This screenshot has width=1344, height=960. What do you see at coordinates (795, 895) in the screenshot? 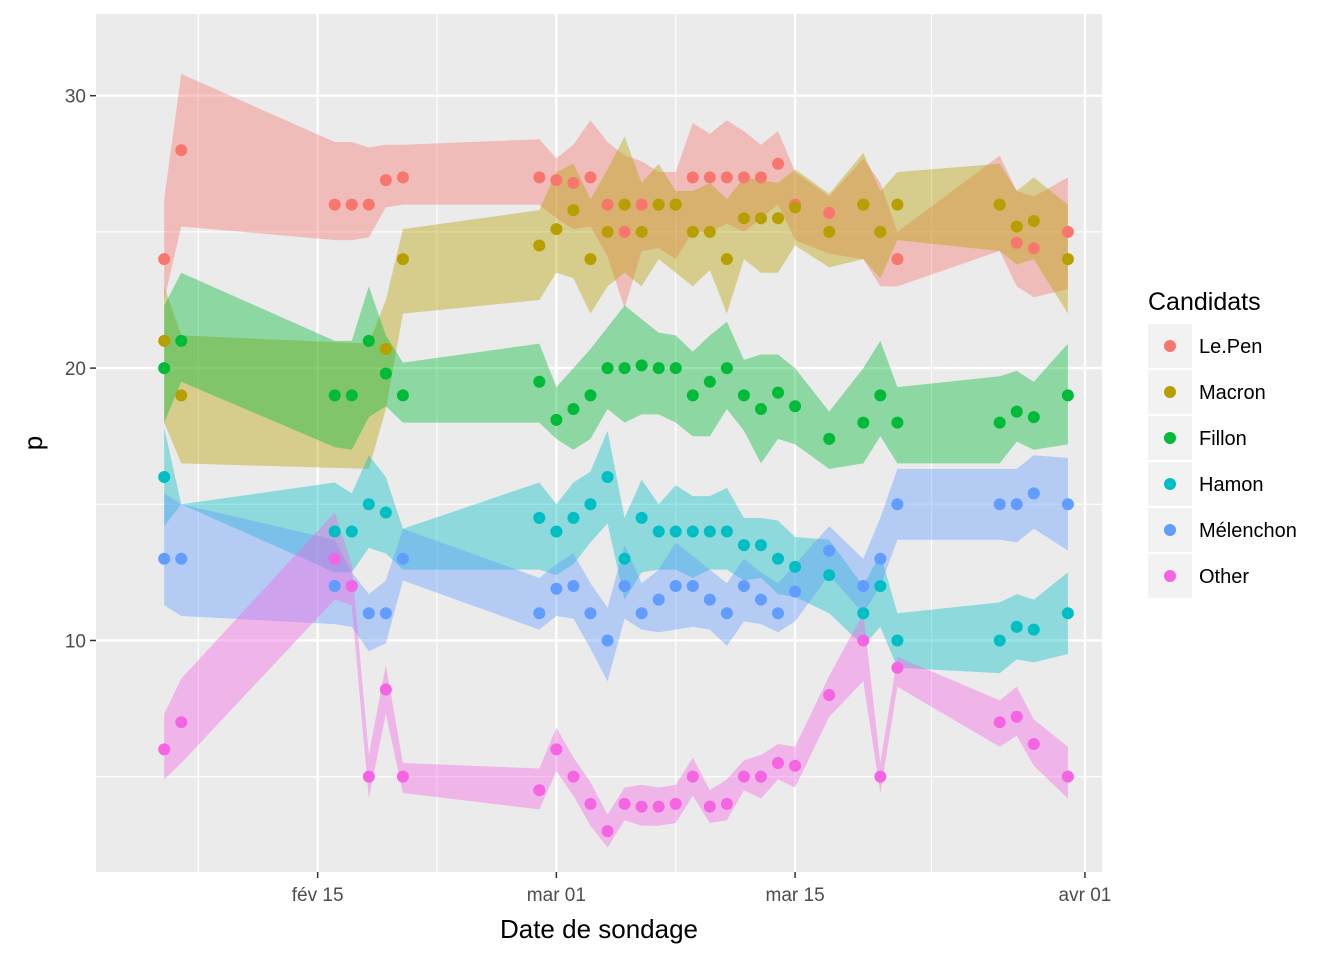
I see `x-tick-label: mar 15` at bounding box center [795, 895].